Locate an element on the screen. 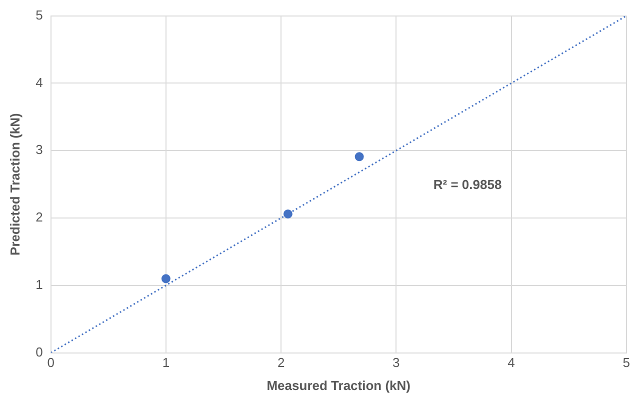 This screenshot has height=402, width=633. annotation: R² = 0.9858 is located at coordinates (467, 184).